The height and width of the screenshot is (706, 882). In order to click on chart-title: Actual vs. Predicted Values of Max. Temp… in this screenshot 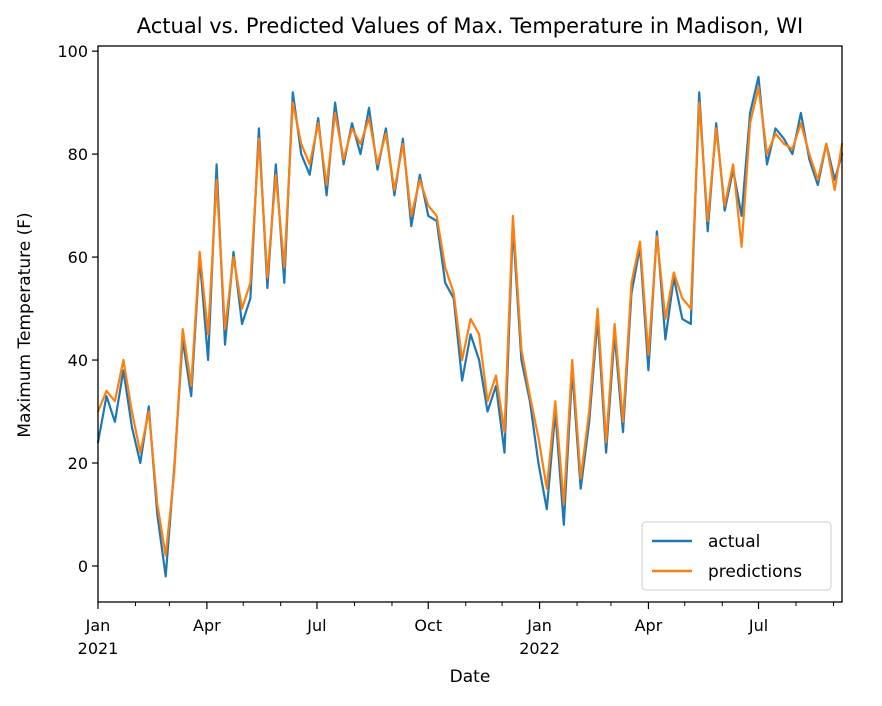, I will do `click(470, 26)`.